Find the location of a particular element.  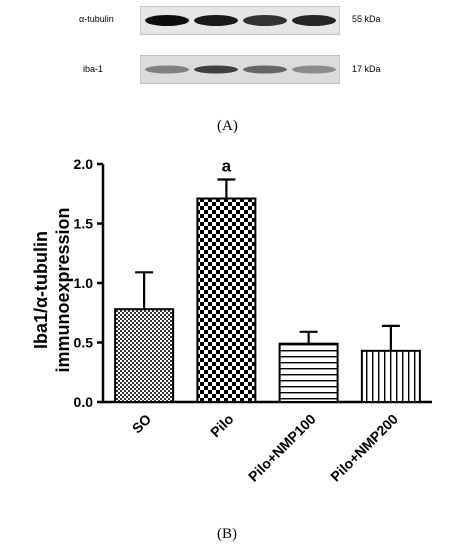

blot-strip-tubulin is located at coordinates (240, 20).